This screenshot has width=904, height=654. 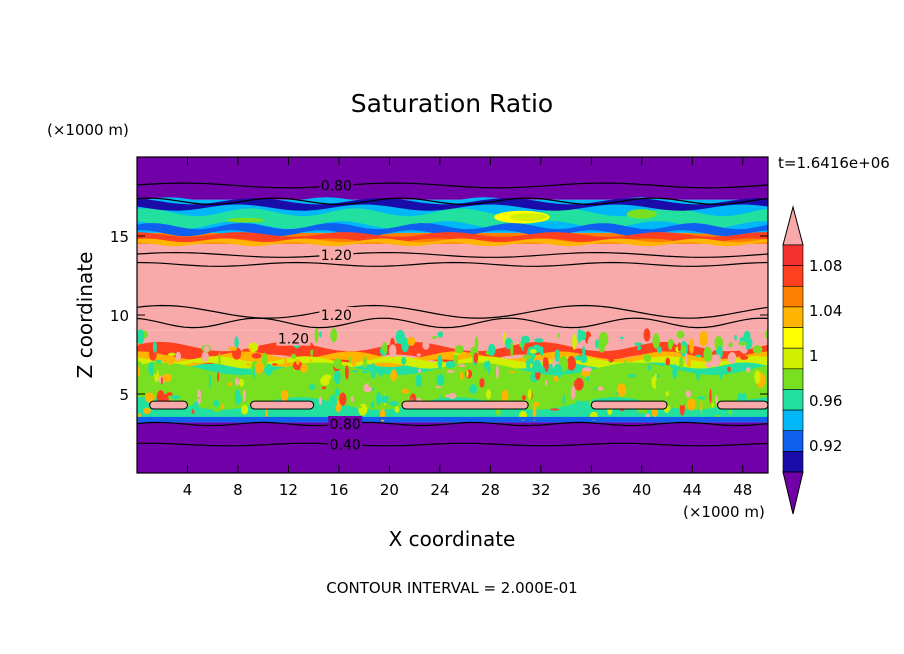 What do you see at coordinates (591, 490) in the screenshot?
I see `x-tick-label: 36` at bounding box center [591, 490].